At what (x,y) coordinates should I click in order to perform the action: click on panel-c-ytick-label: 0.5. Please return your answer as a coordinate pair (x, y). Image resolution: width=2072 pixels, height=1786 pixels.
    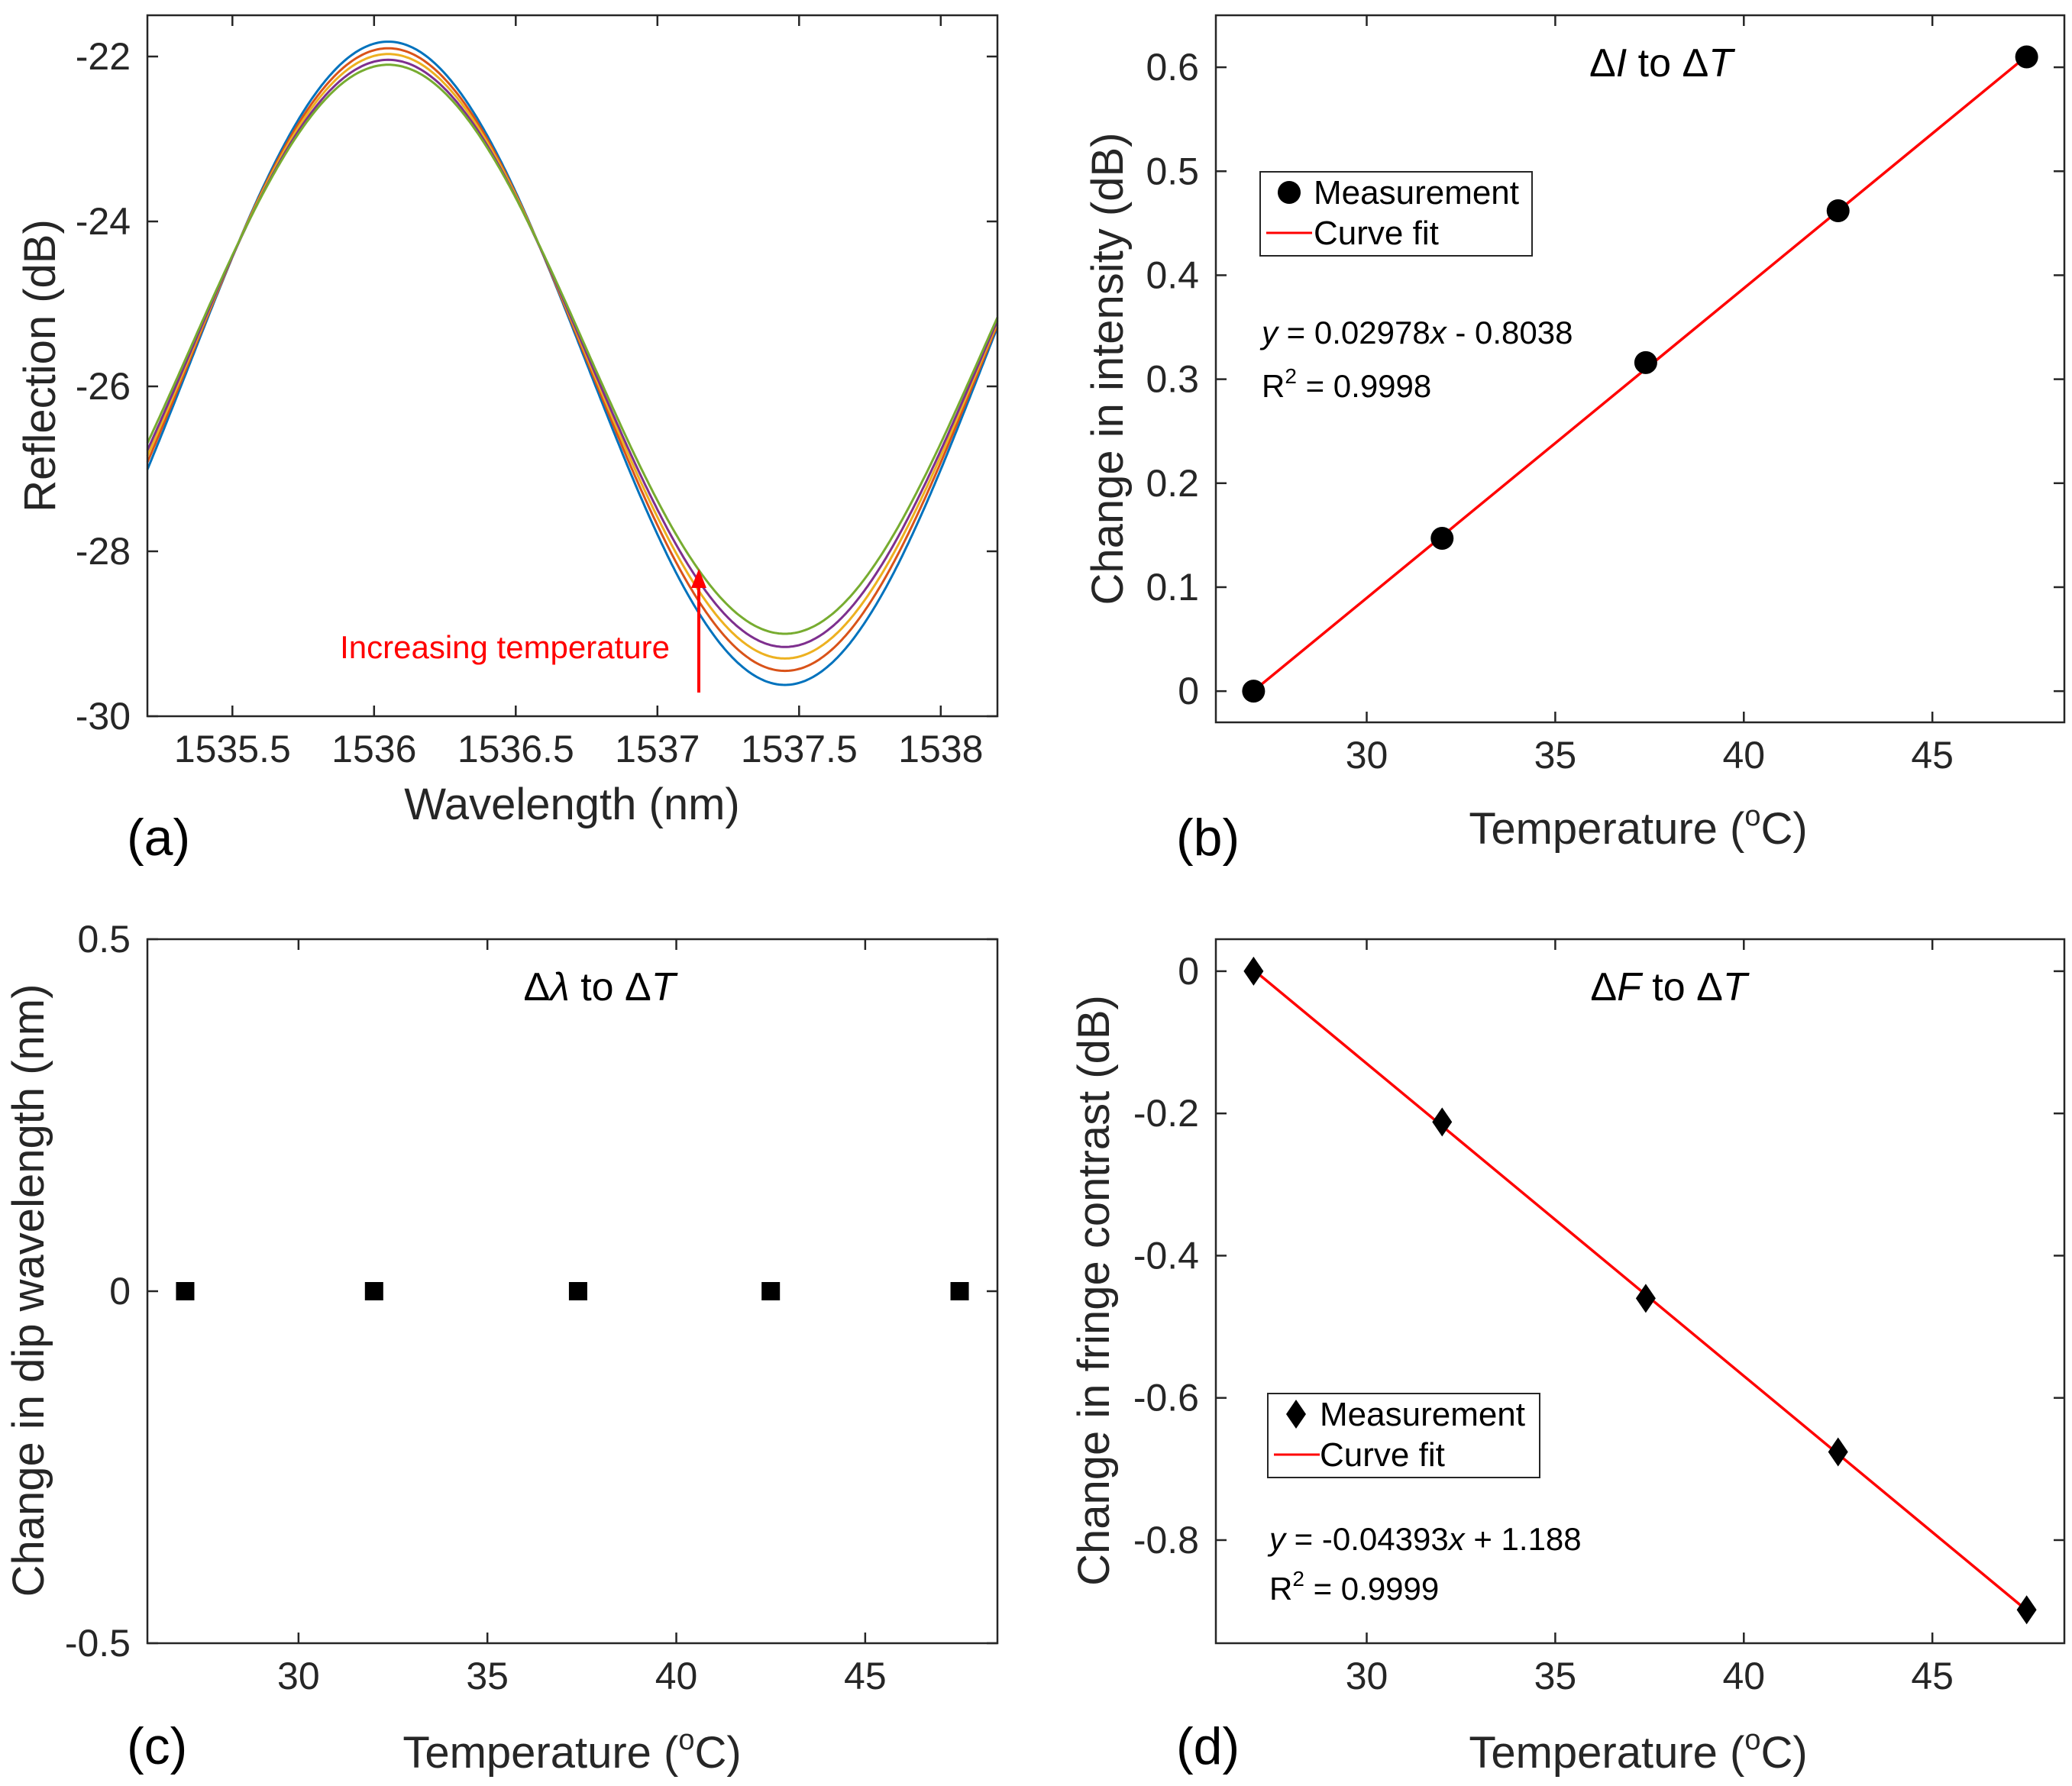
    Looking at the image, I should click on (104, 940).